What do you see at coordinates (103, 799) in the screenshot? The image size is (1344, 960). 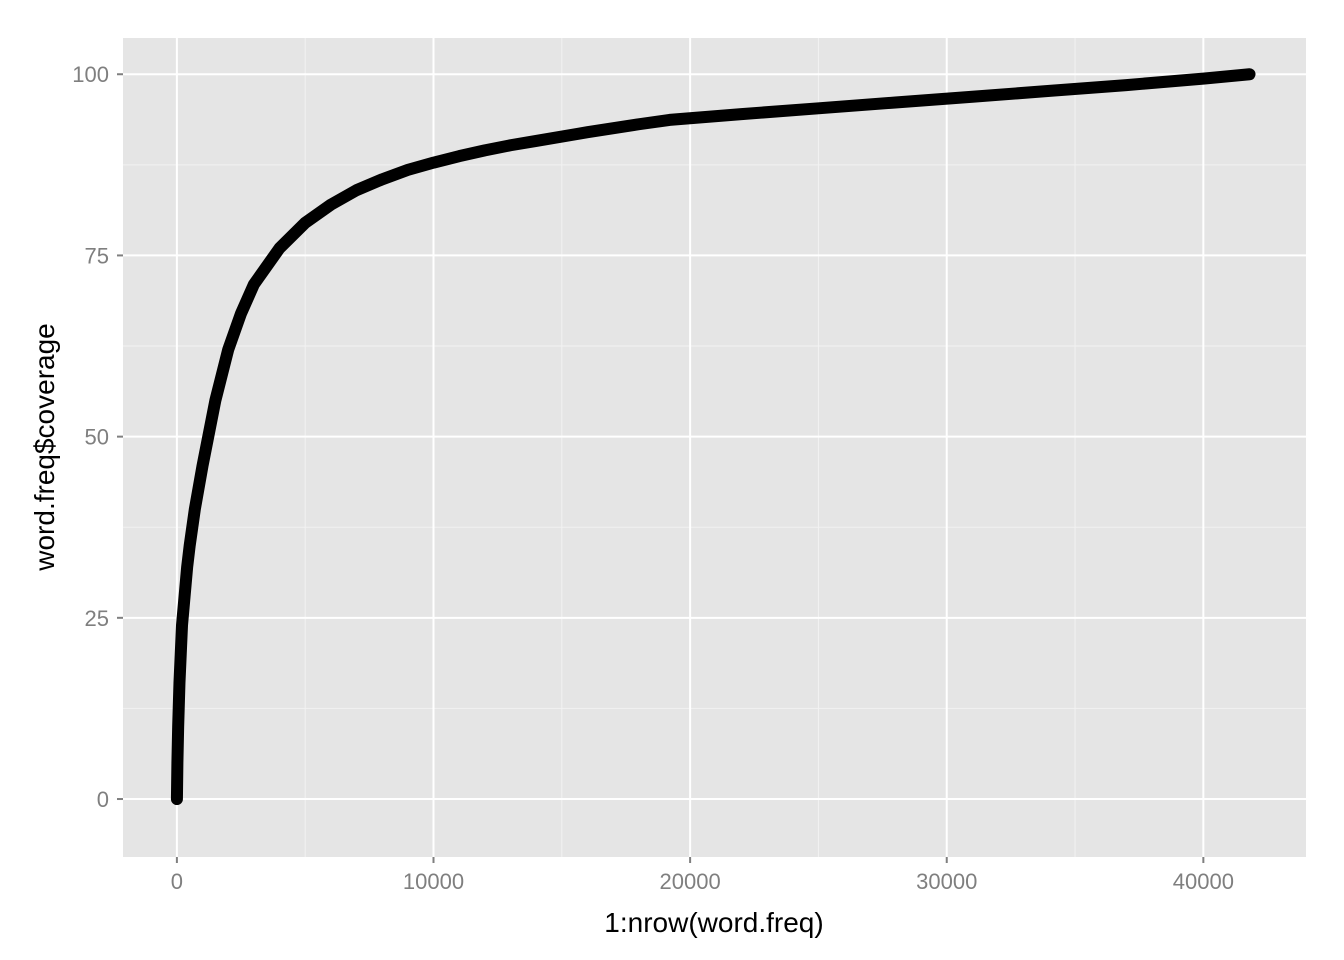 I see `y-tick-label: 0` at bounding box center [103, 799].